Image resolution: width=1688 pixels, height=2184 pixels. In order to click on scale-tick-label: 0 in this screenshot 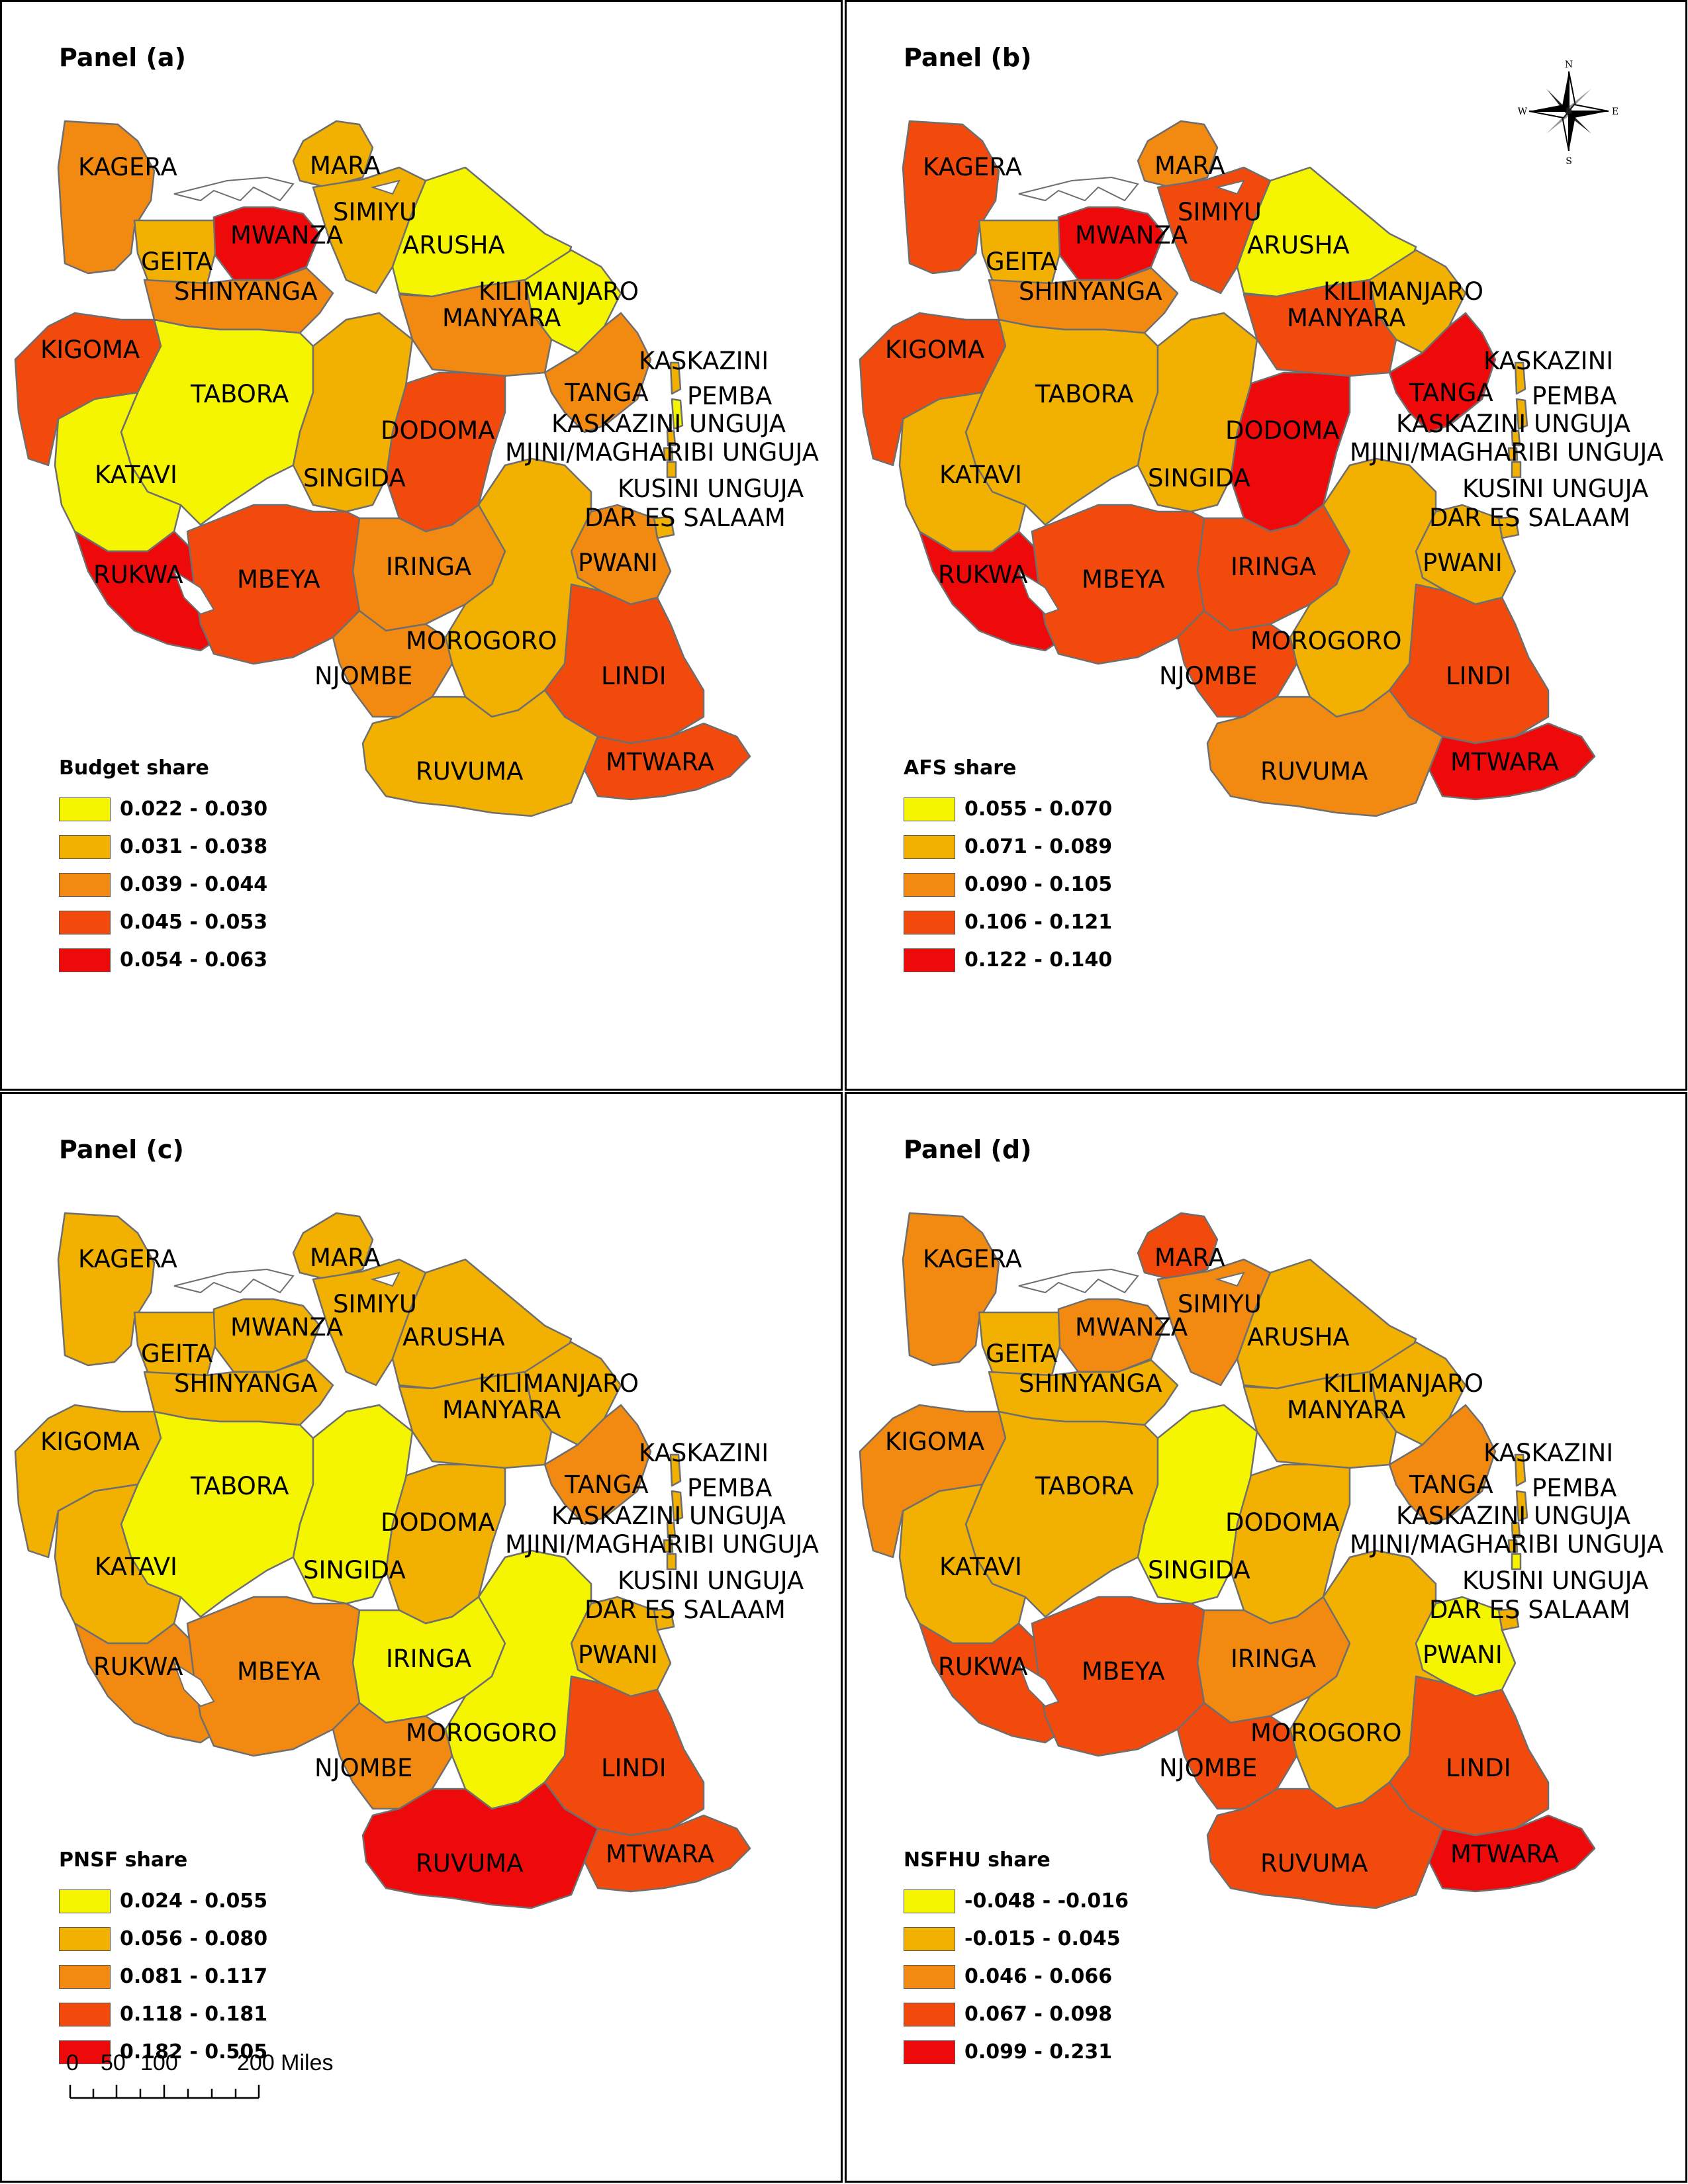, I will do `click(72, 2062)`.